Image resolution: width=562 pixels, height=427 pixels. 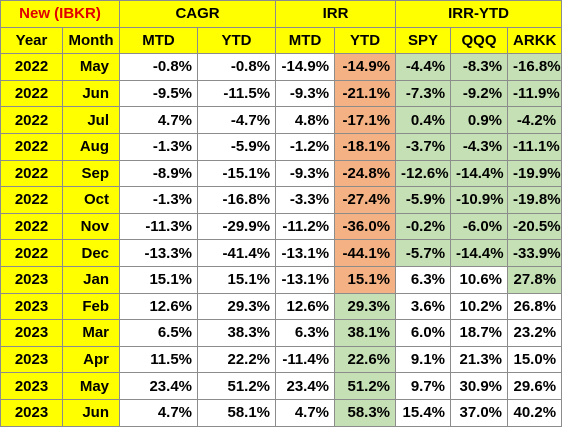 I want to click on month-cell: Feb, so click(x=91, y=306).